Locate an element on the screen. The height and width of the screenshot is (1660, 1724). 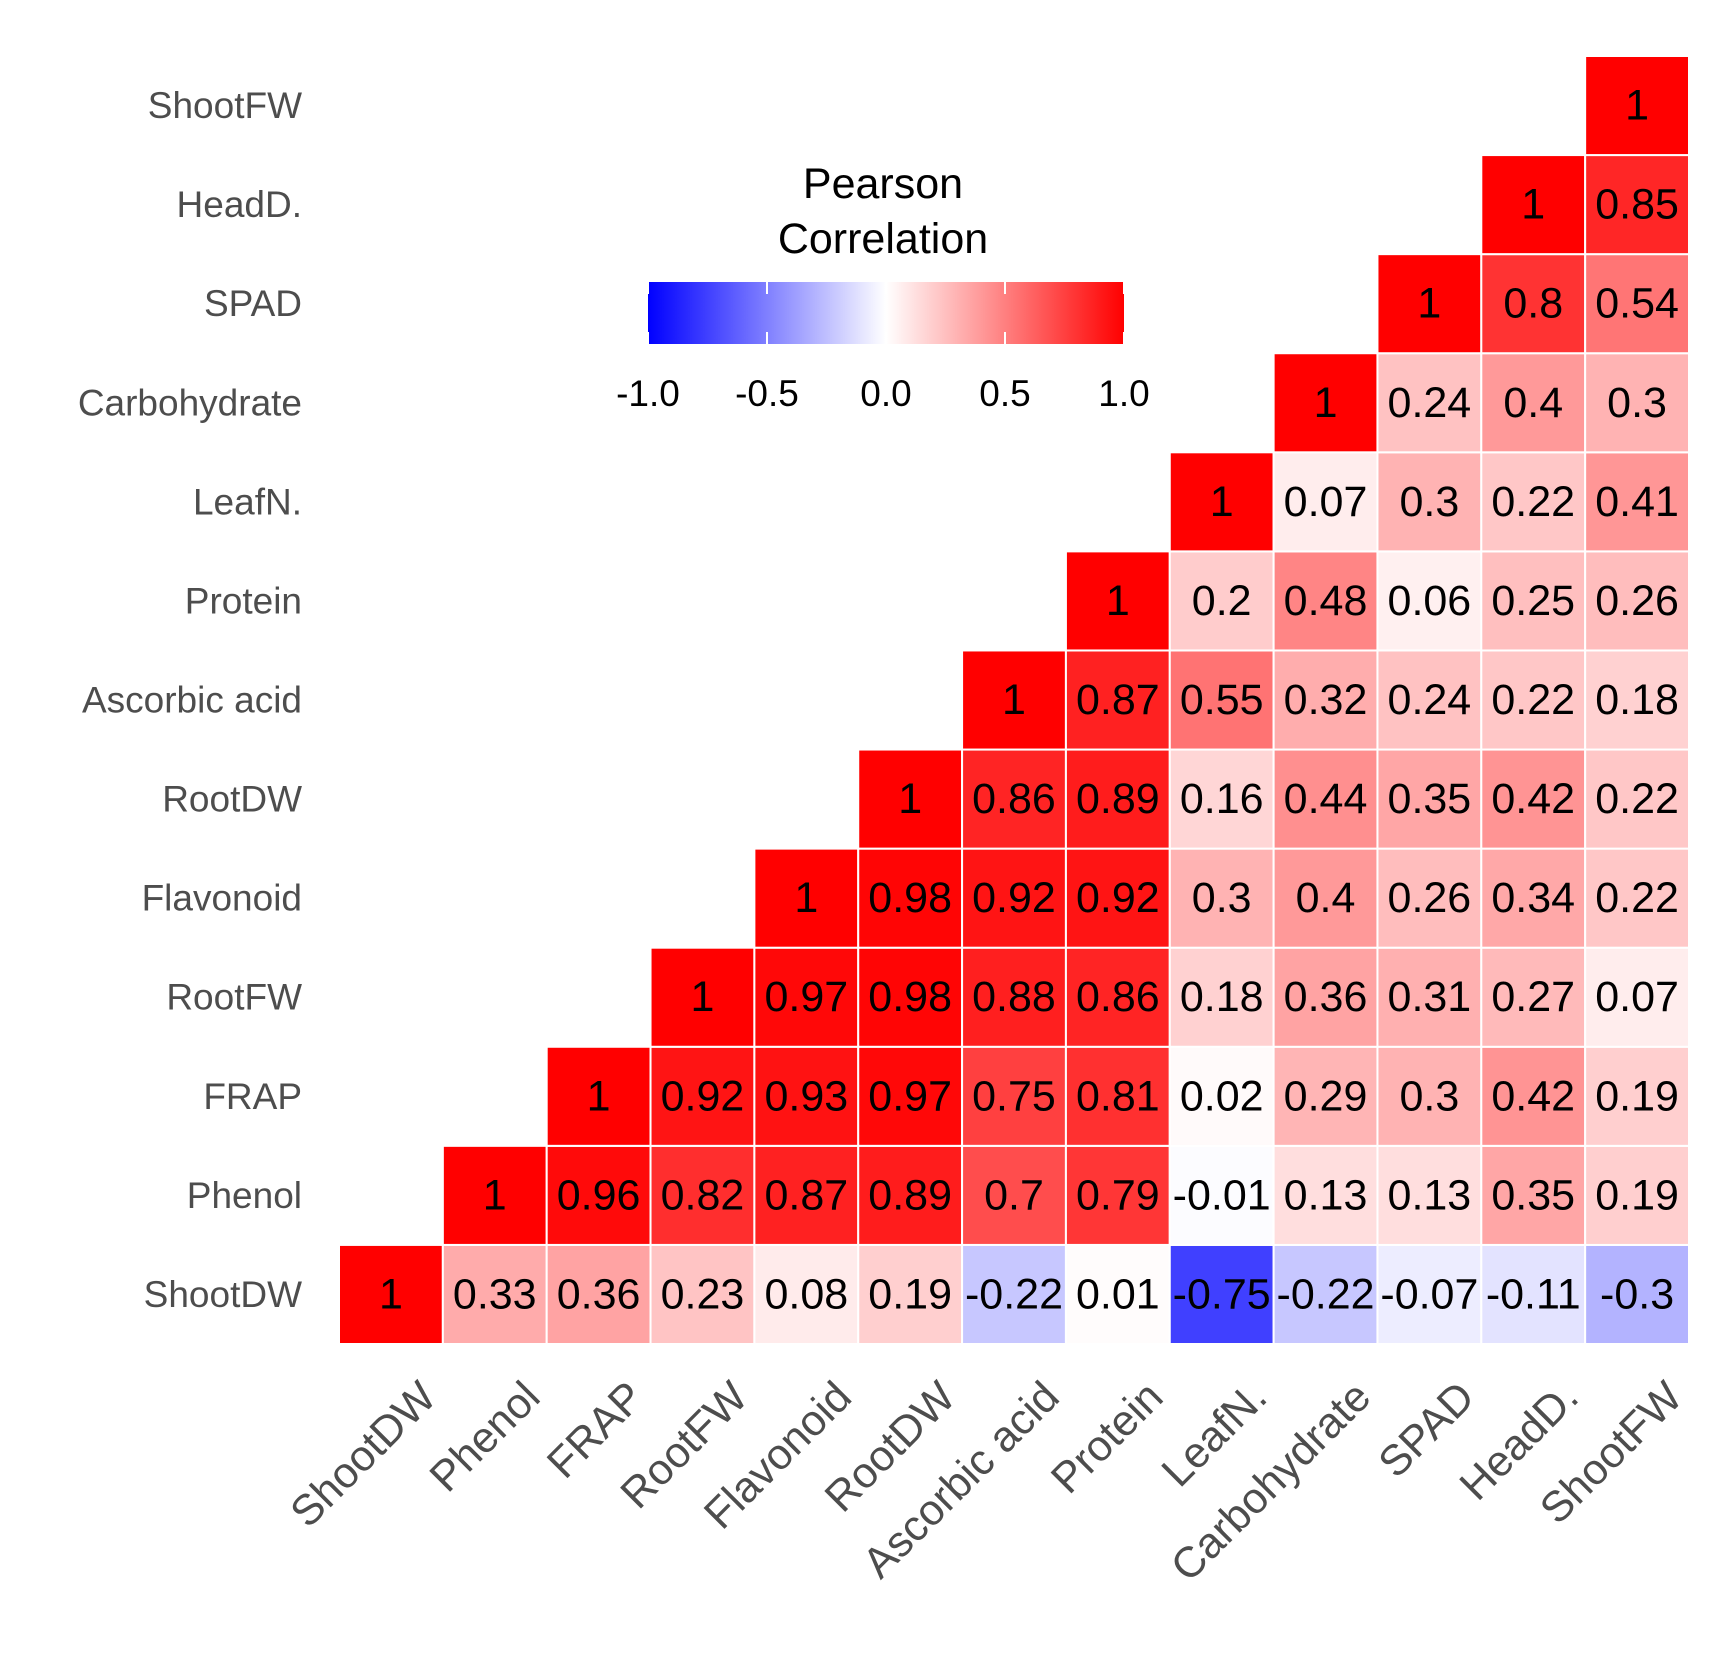
cell-value-frap-frap: 1 is located at coordinates (599, 1096).